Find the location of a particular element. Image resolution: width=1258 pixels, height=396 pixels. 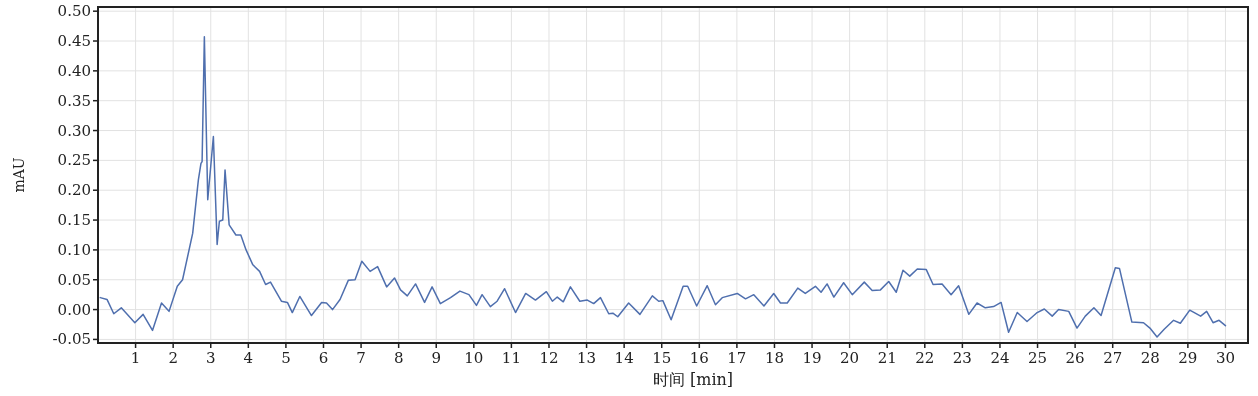

y-tick-label: 0.25 is located at coordinates (74, 160).